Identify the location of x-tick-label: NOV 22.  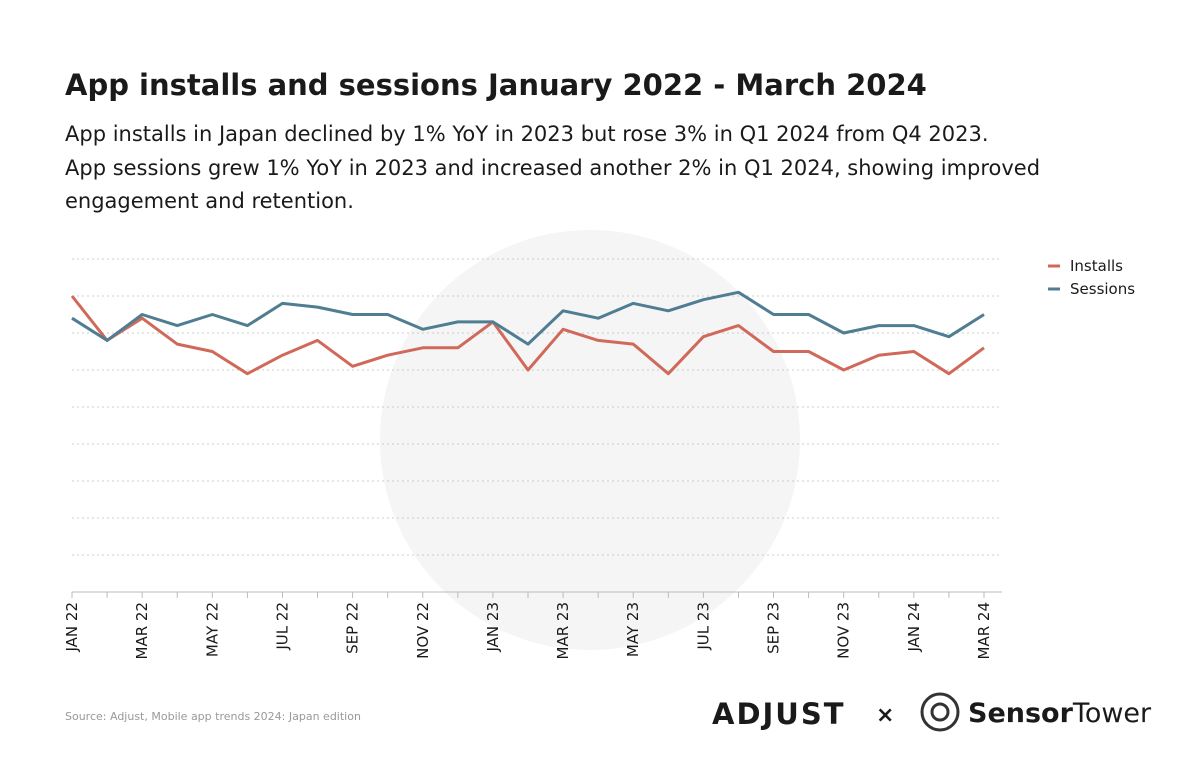
(423, 630).